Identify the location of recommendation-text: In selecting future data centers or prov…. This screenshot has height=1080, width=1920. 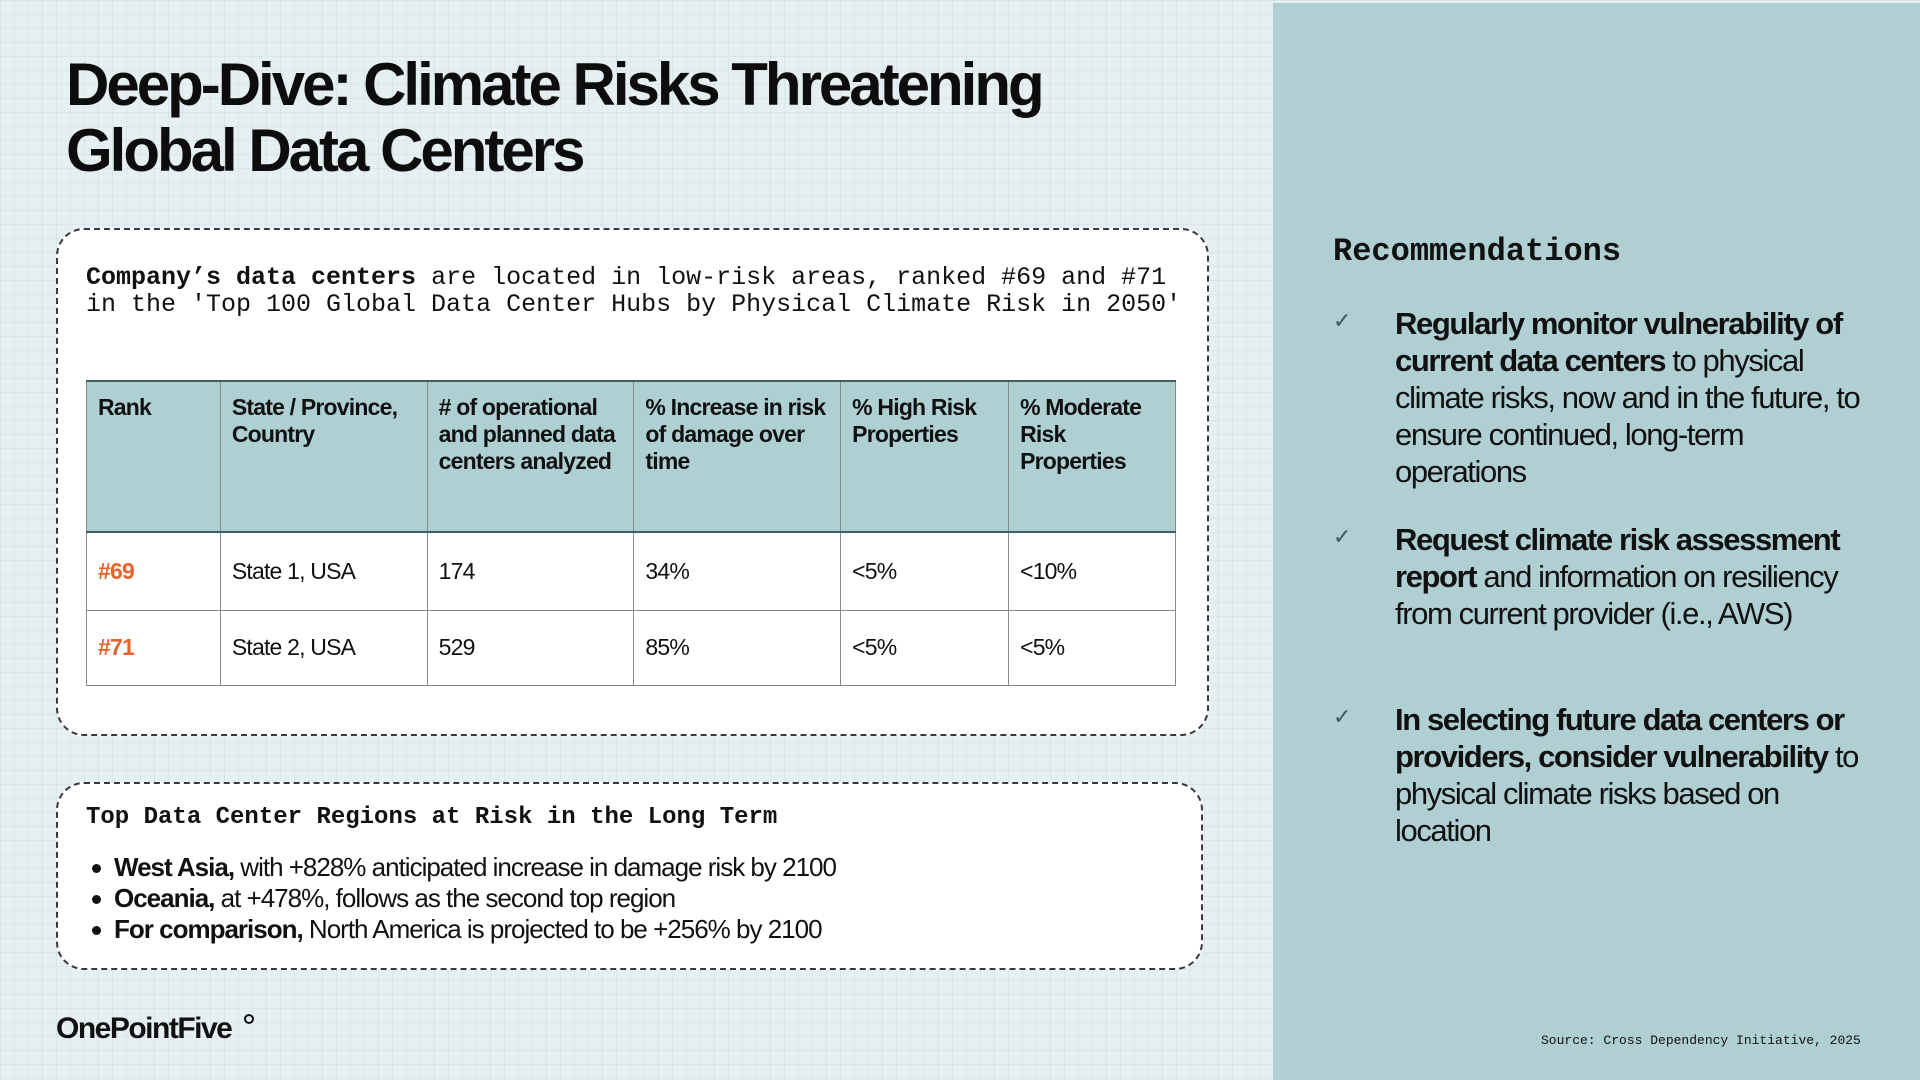
(1635, 775).